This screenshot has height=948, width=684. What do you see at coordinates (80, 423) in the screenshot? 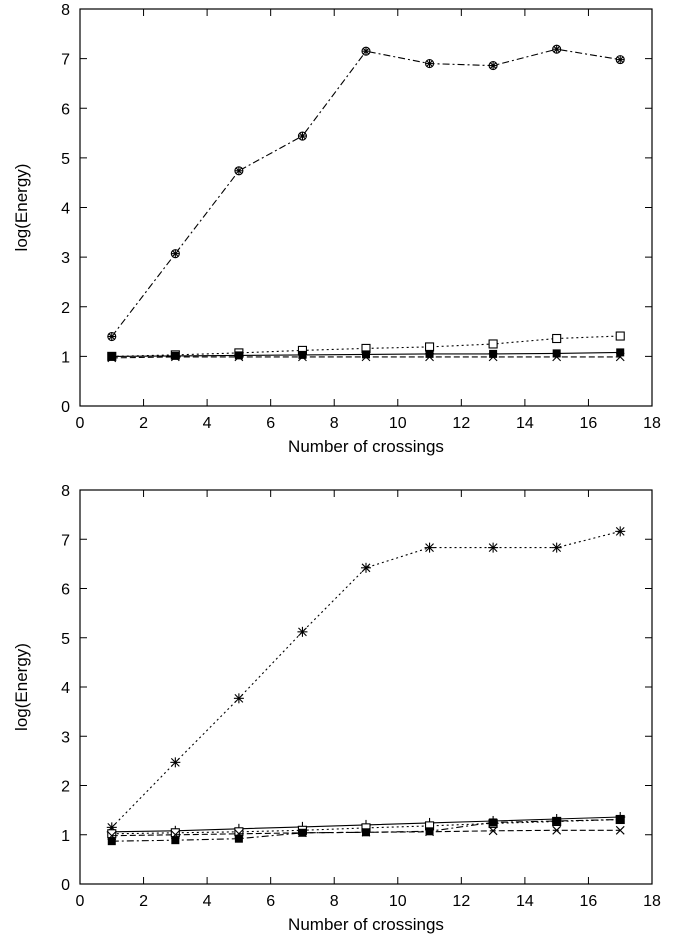
I see `x-tick-label: 0` at bounding box center [80, 423].